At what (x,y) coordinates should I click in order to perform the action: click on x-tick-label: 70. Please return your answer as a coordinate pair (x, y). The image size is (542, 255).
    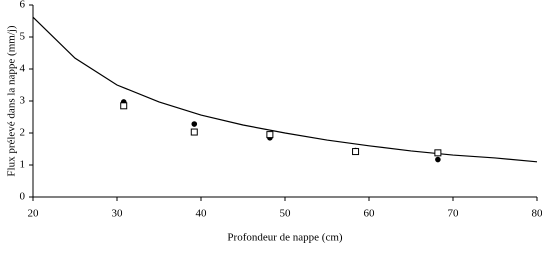
    Looking at the image, I should click on (454, 214).